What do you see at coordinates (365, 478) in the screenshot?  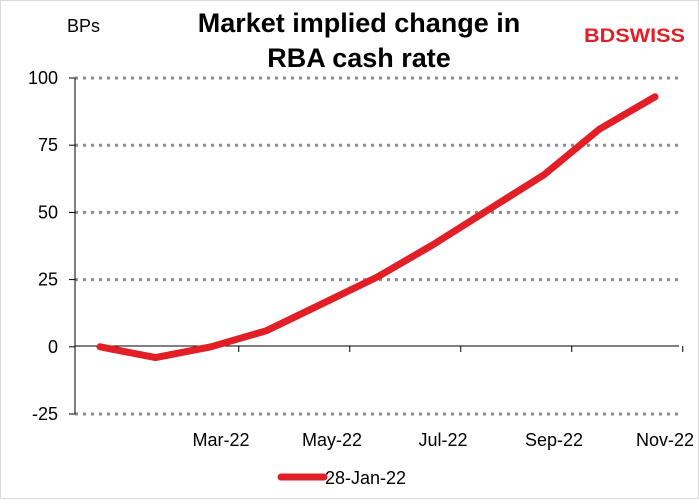 I see `legend-label-28-jan-22: 28-Jan-22` at bounding box center [365, 478].